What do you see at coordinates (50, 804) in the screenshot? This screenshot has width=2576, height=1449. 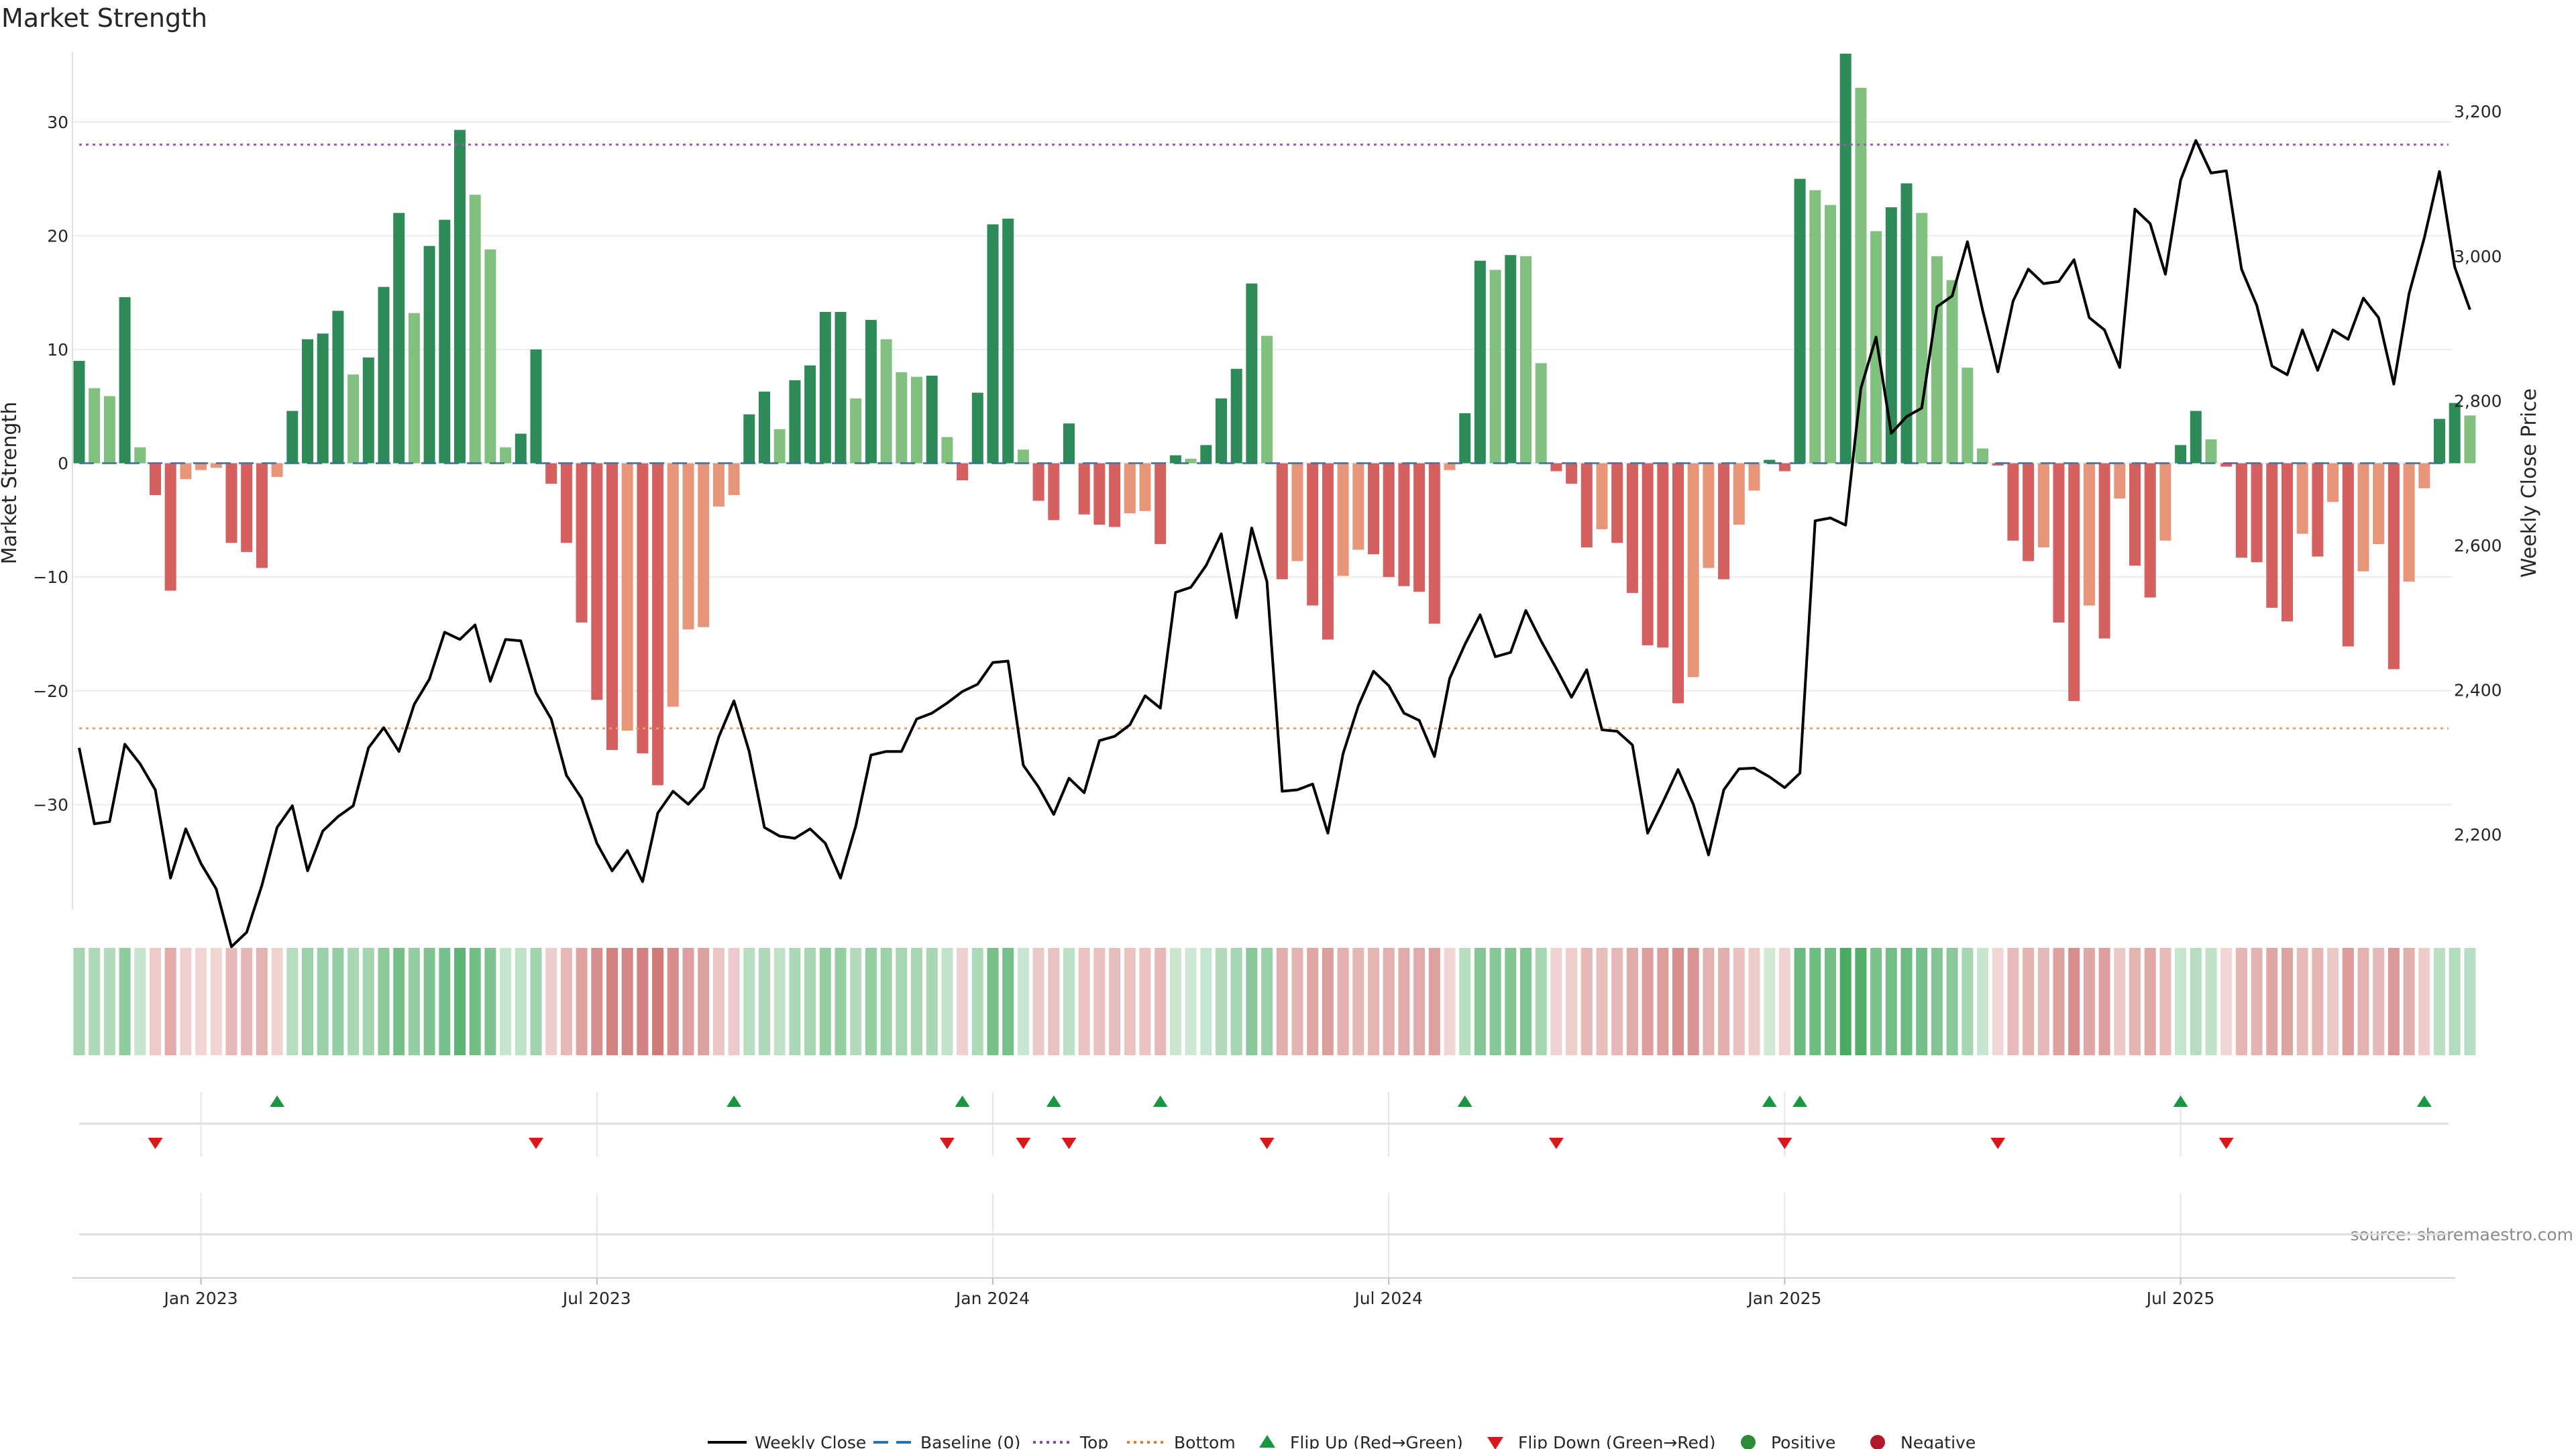 I see `y-tick-label: −30` at bounding box center [50, 804].